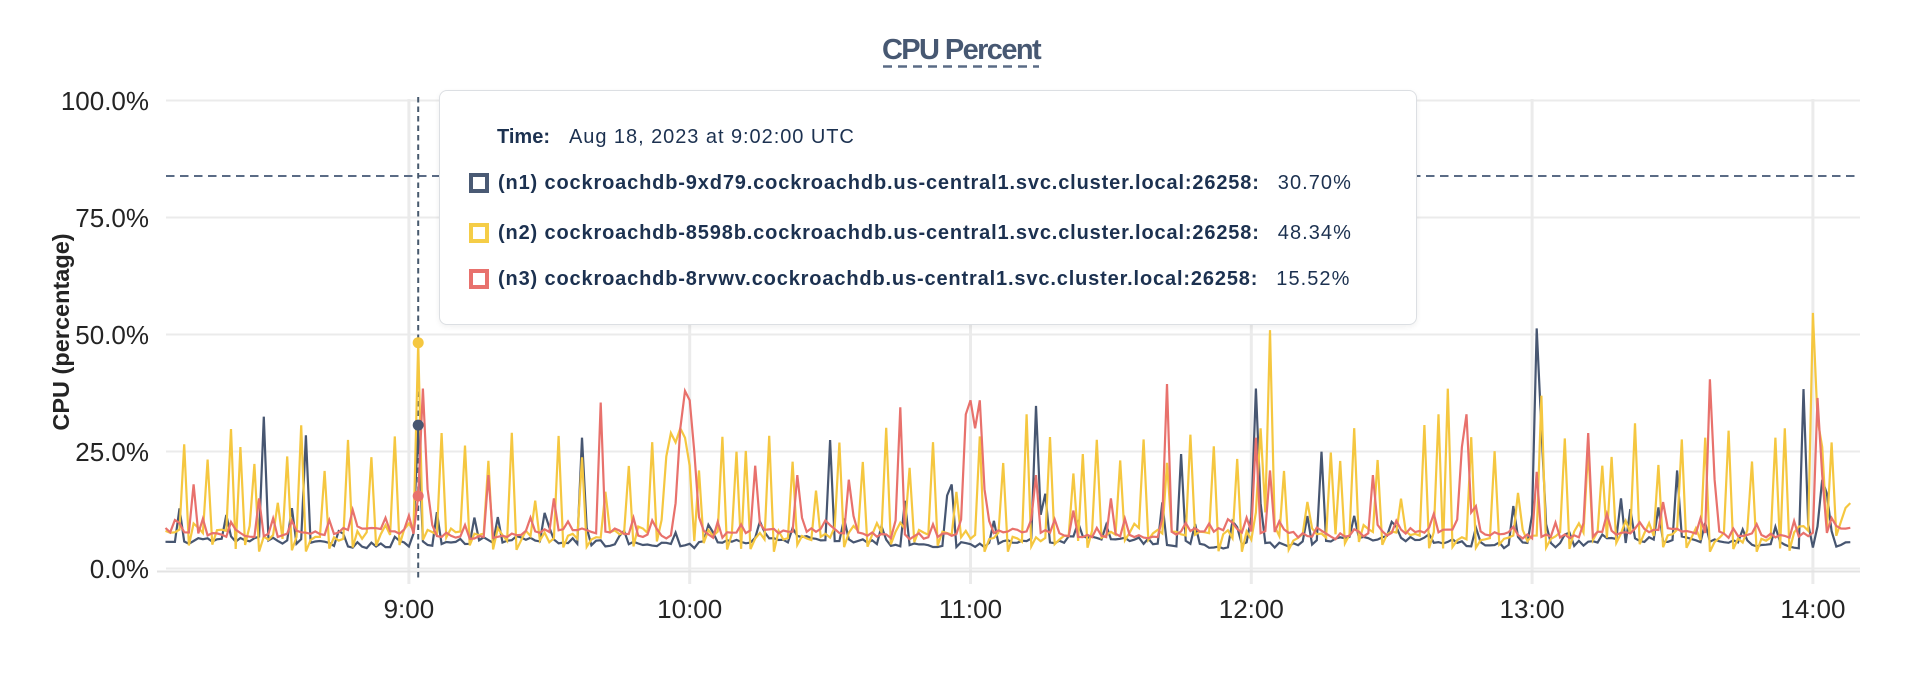 The width and height of the screenshot is (1924, 694). I want to click on svg-text: 0.0%, so click(119, 569).